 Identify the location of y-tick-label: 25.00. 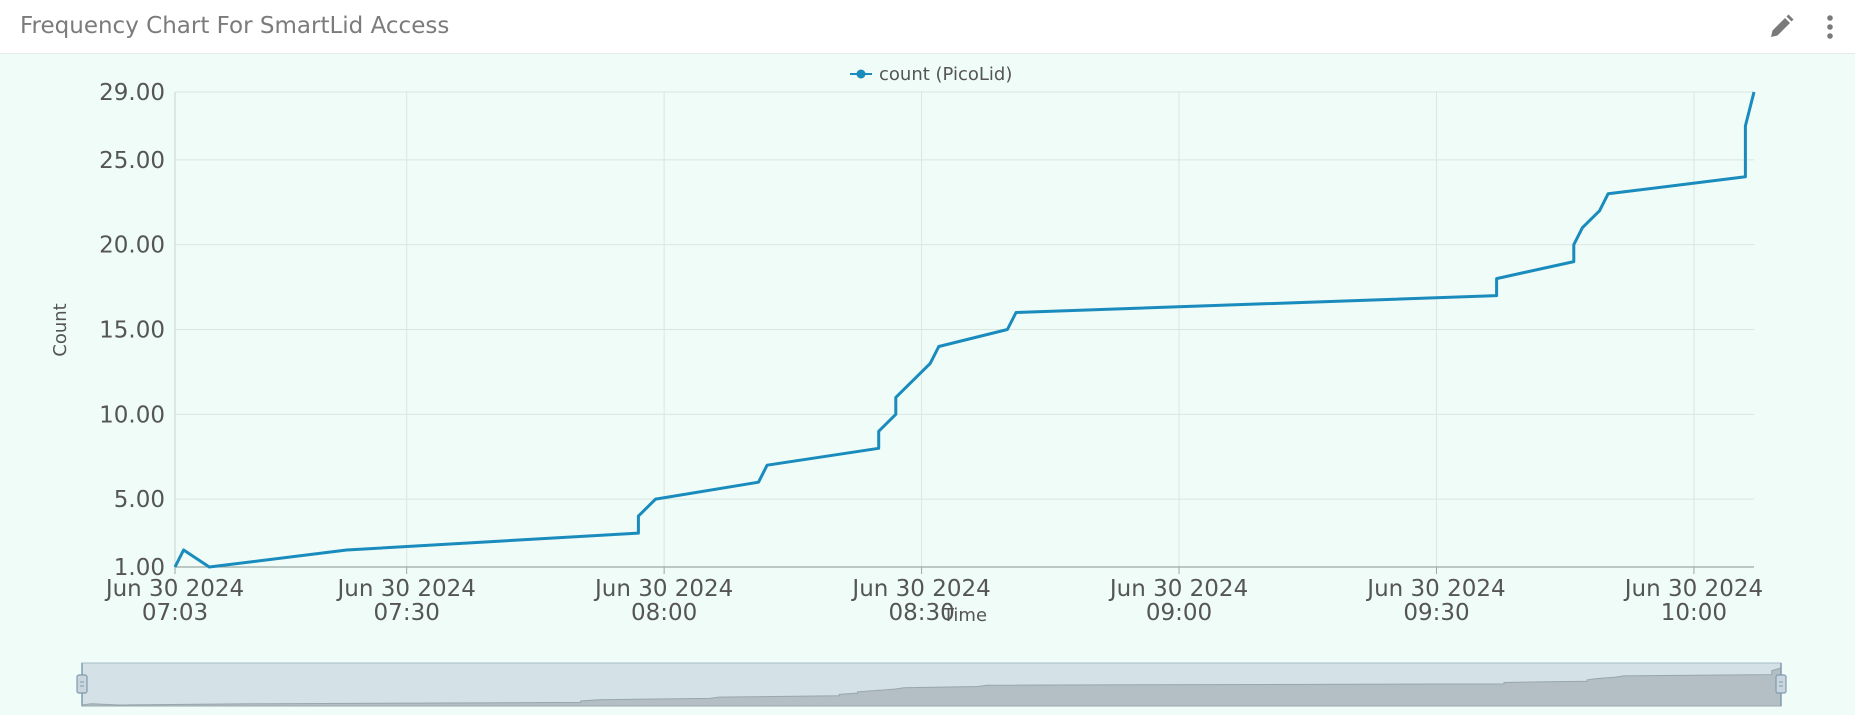
(132, 161).